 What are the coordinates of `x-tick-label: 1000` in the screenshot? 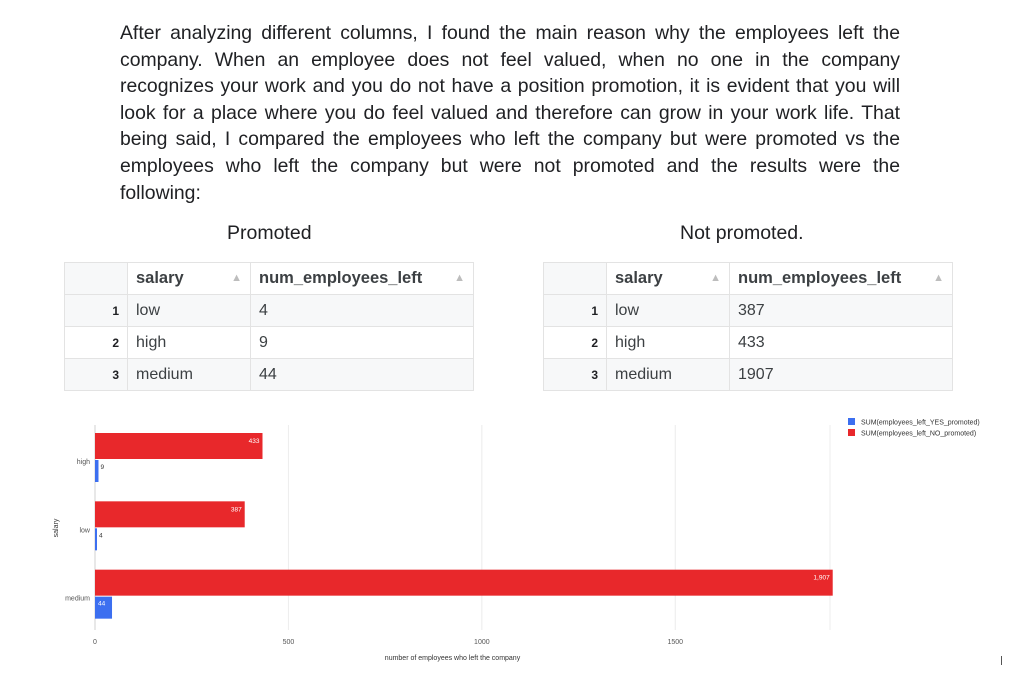 It's located at (482, 642).